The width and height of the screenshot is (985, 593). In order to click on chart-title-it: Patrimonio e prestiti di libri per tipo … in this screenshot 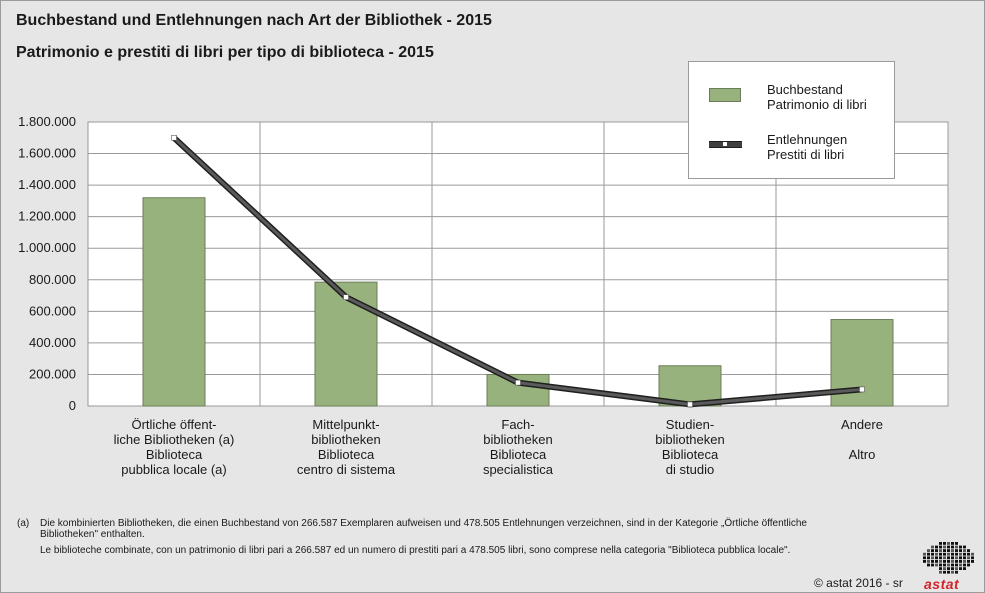, I will do `click(225, 52)`.